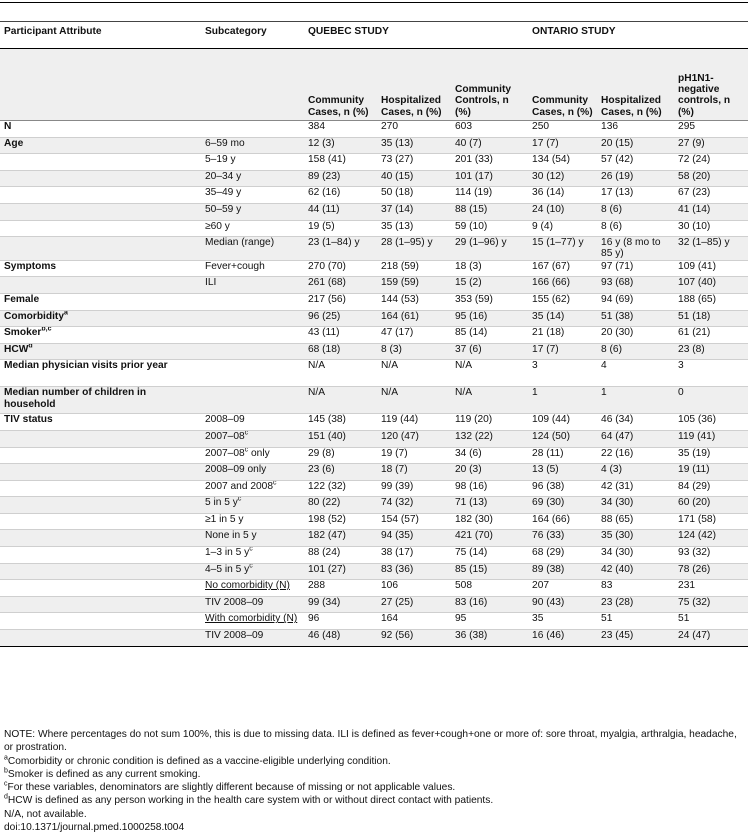 The image size is (748, 834). What do you see at coordinates (340, 456) in the screenshot?
I see `value-cell: 29 (8)` at bounding box center [340, 456].